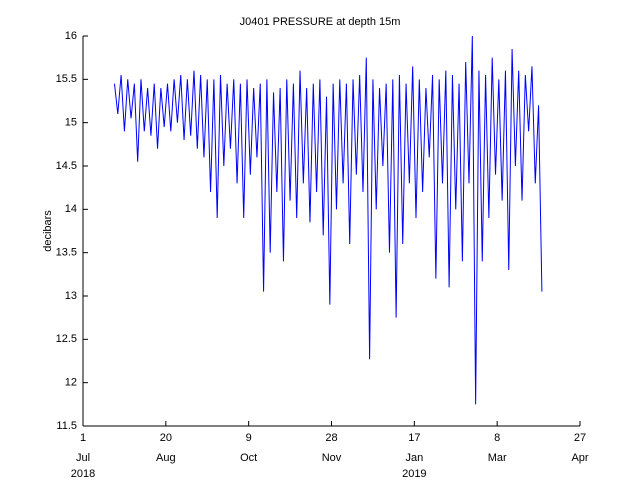 Image resolution: width=640 pixels, height=480 pixels. I want to click on x-tick-month: Apr, so click(579, 458).